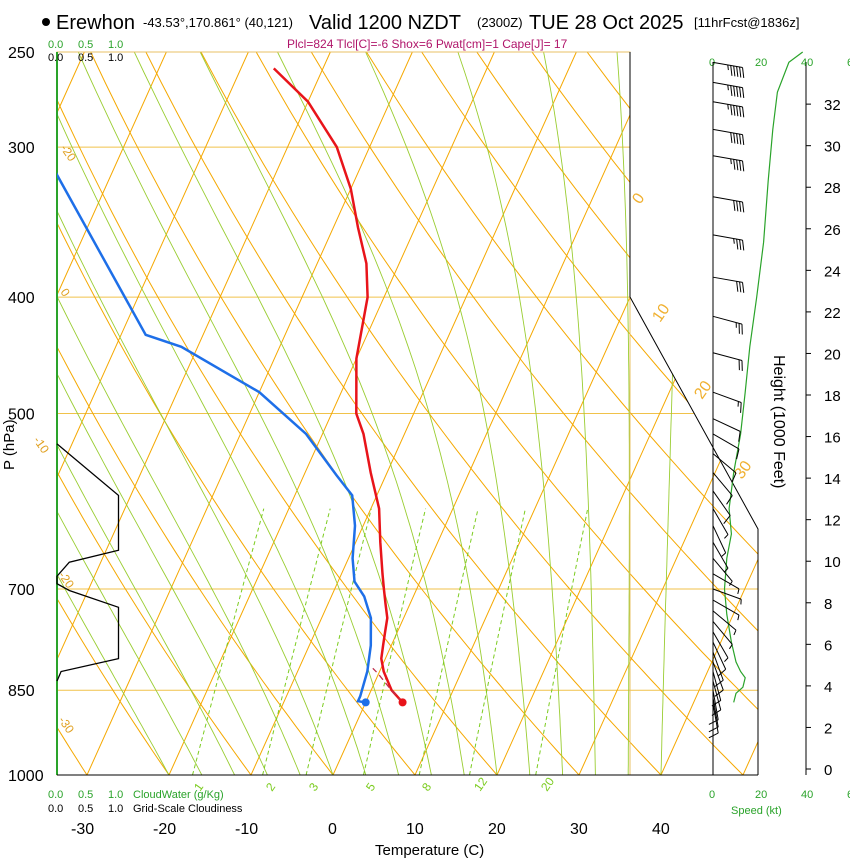 The height and width of the screenshot is (860, 850). What do you see at coordinates (55, 795) in the screenshot?
I see `cloudwater-tick-bottom: 0.0` at bounding box center [55, 795].